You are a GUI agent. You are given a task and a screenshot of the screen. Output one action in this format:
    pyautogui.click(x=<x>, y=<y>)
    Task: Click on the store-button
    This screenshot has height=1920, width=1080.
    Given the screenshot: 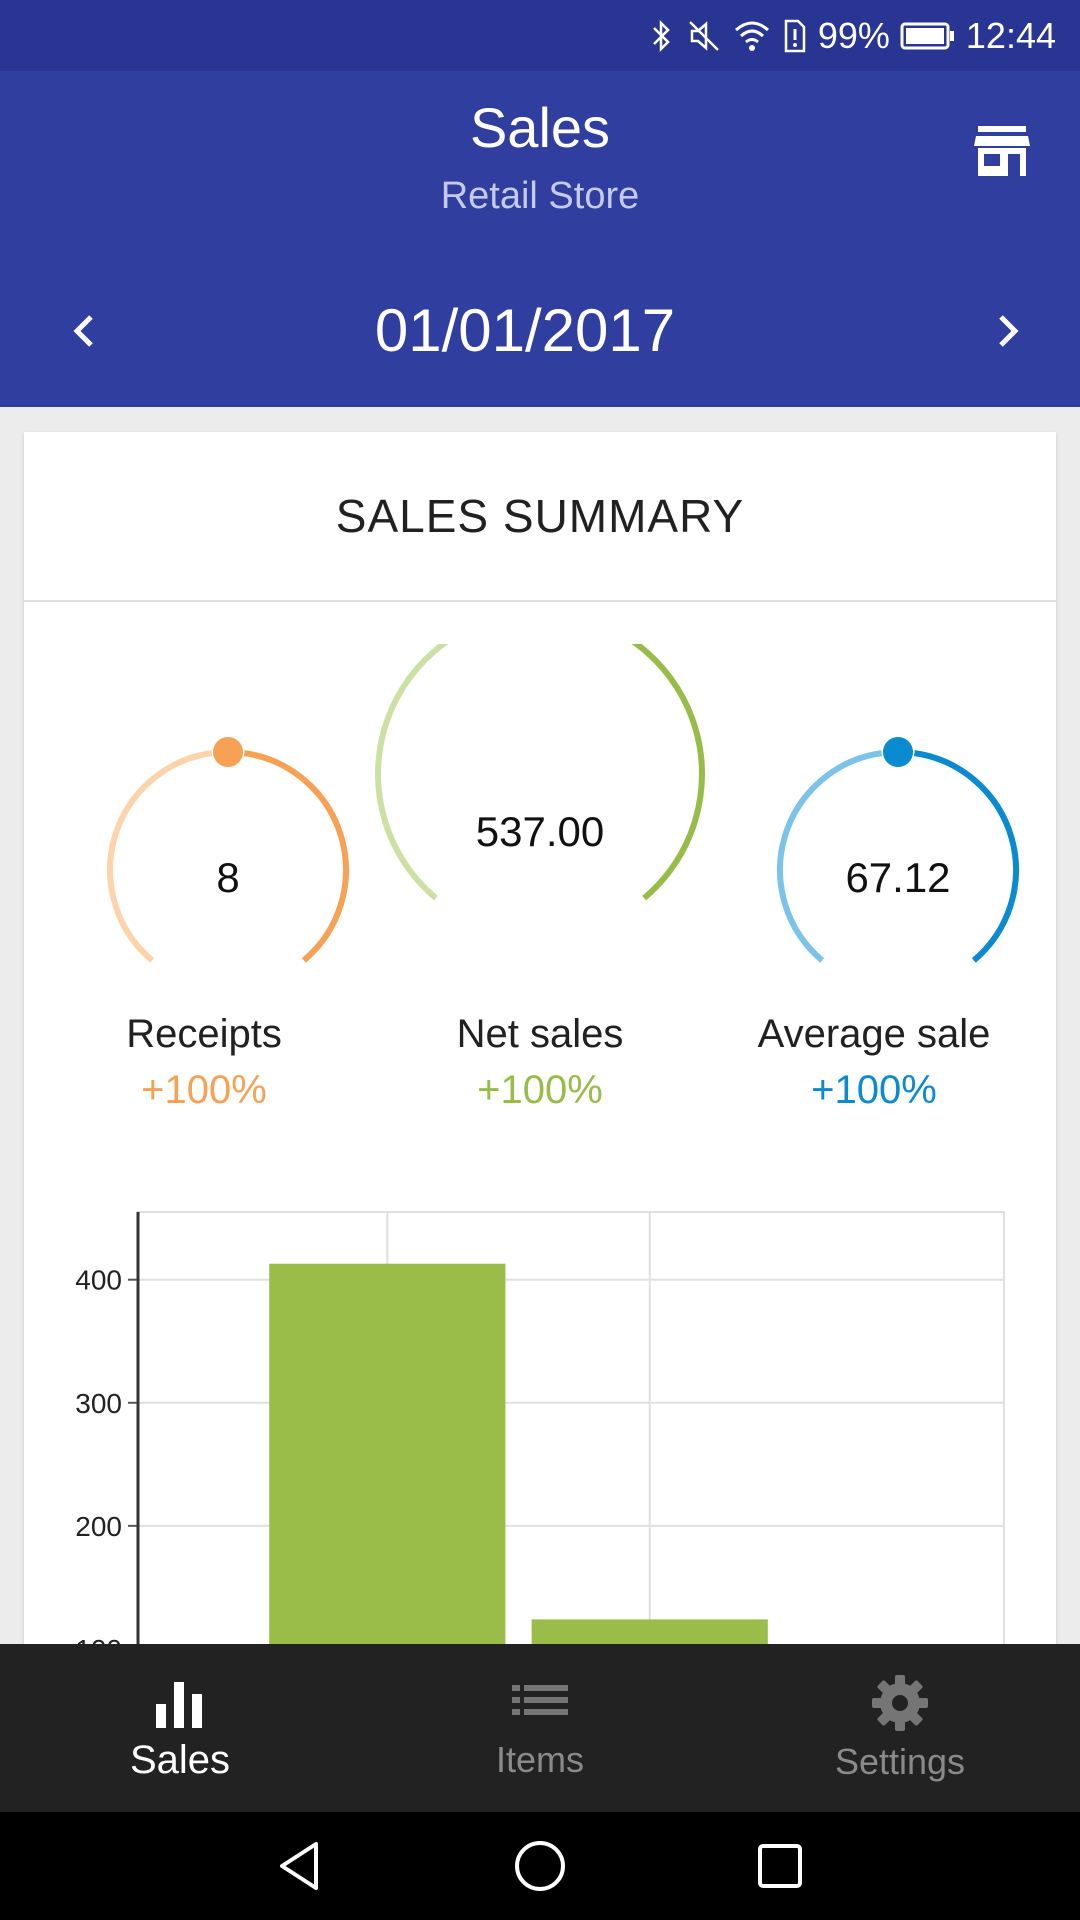 What is the action you would take?
    pyautogui.click(x=1002, y=151)
    